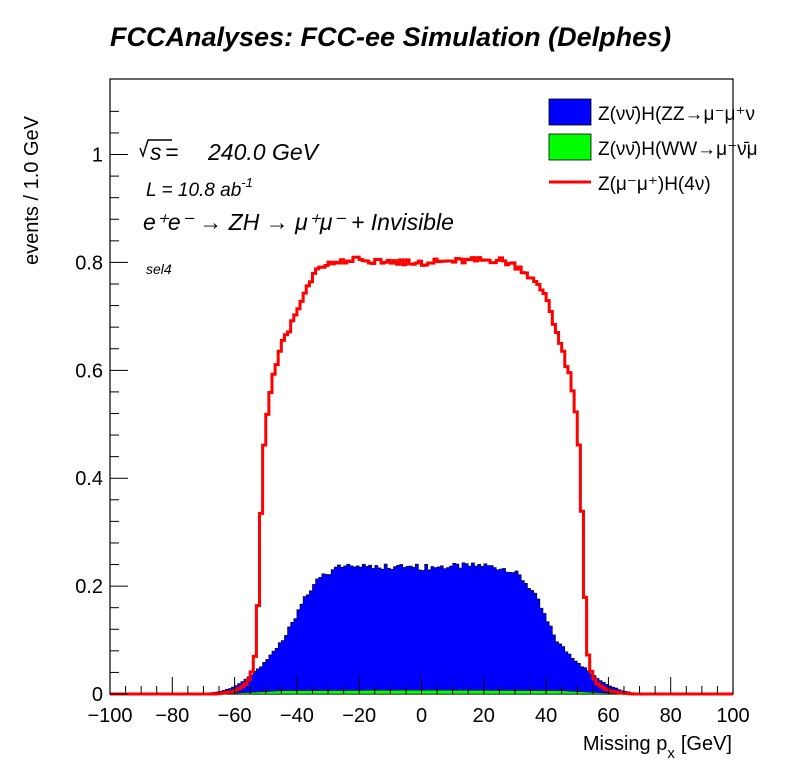 The image size is (796, 772). What do you see at coordinates (484, 716) in the screenshot?
I see `x-tick-label: 20` at bounding box center [484, 716].